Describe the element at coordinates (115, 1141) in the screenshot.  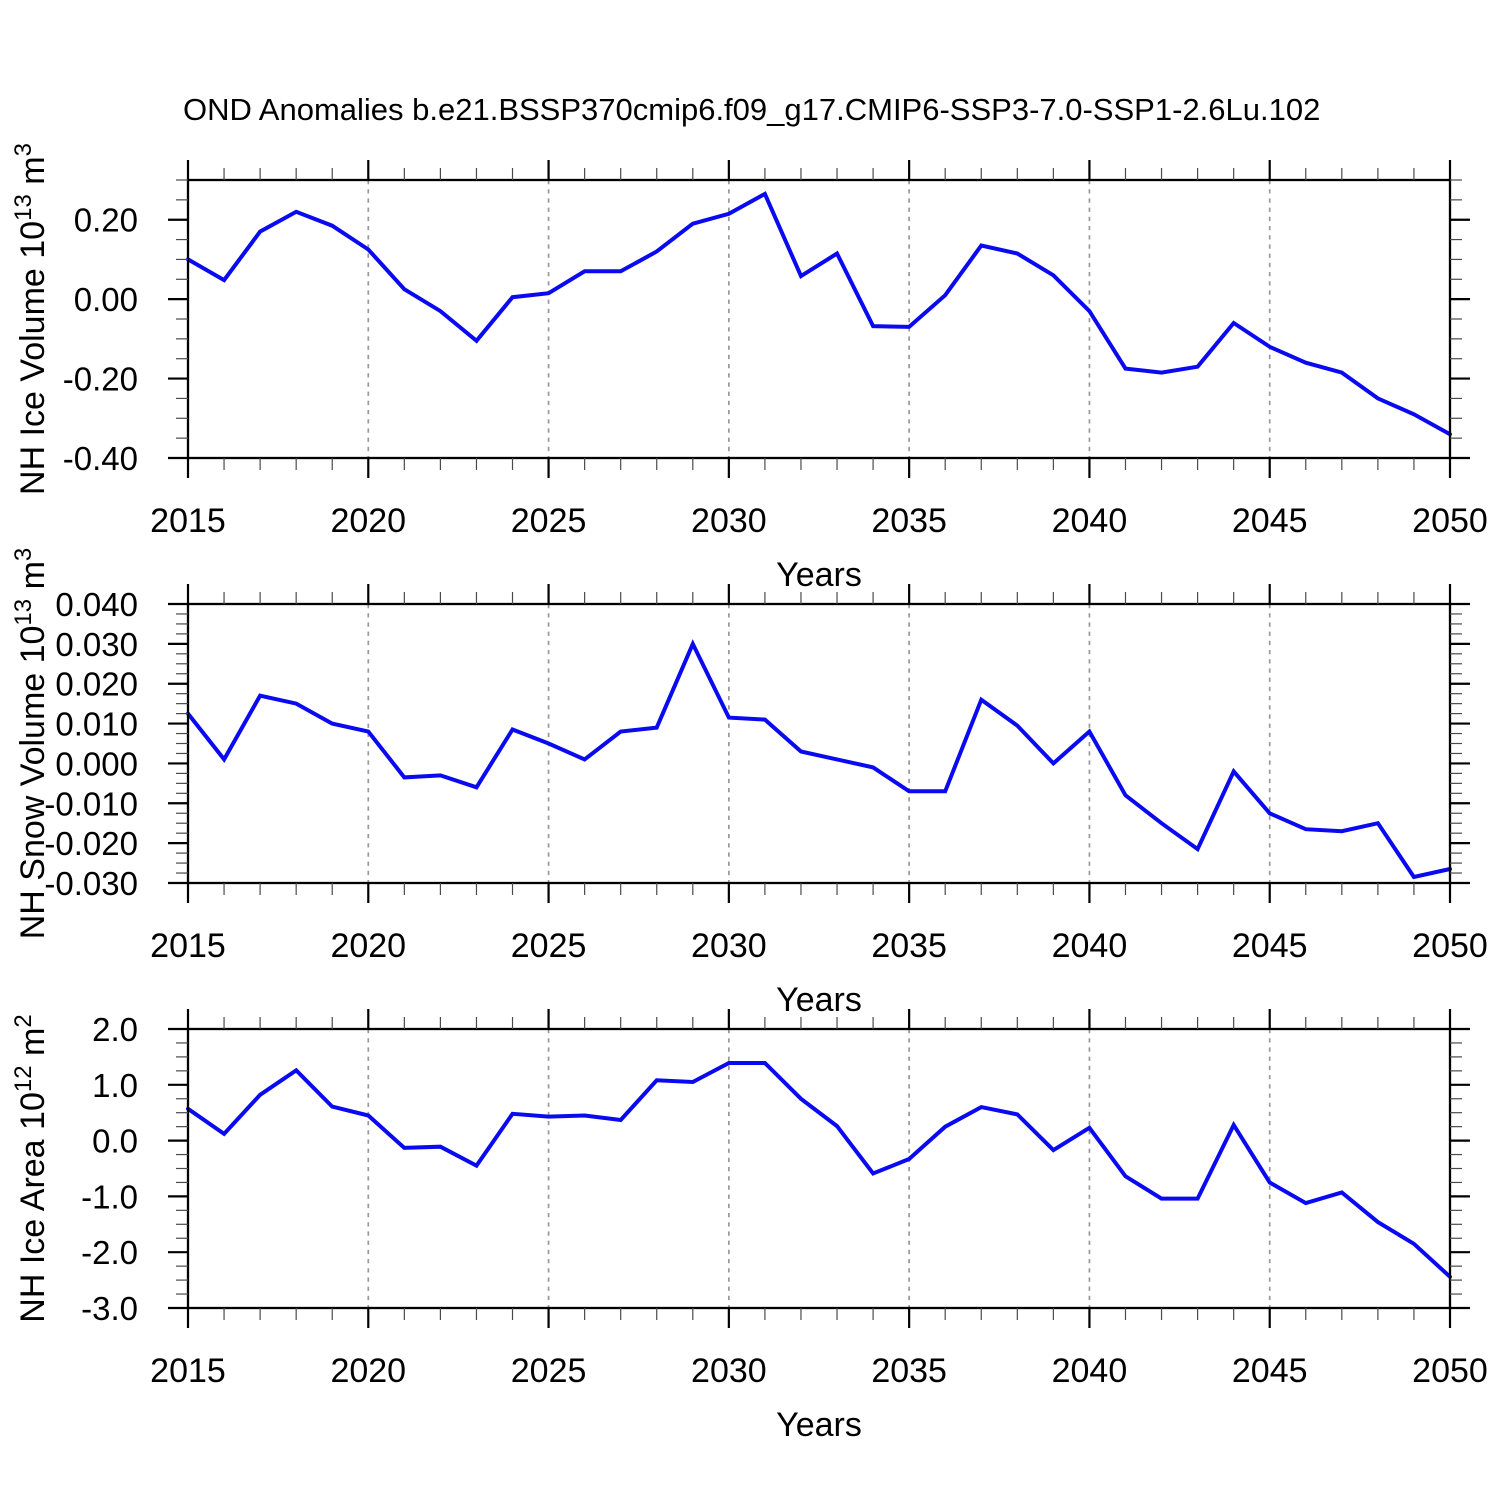
I see `y-tick-label: 0.0` at that location.